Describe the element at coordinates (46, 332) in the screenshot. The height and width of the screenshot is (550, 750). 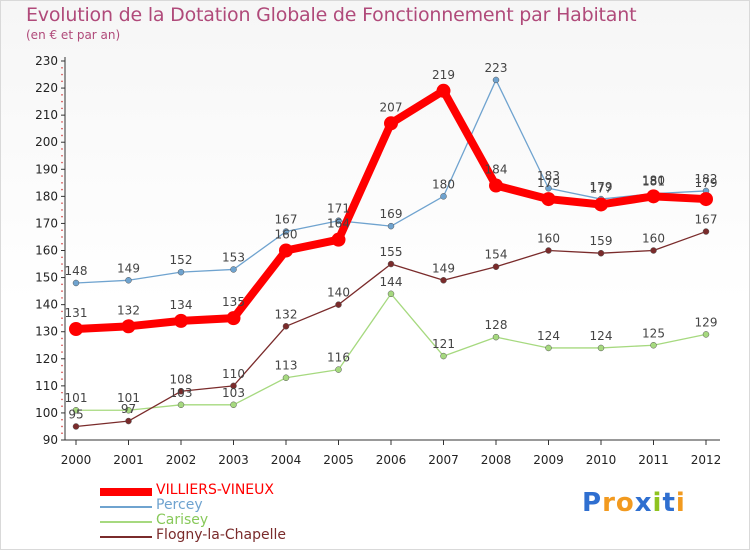
I see `y-tick-label: 130` at that location.